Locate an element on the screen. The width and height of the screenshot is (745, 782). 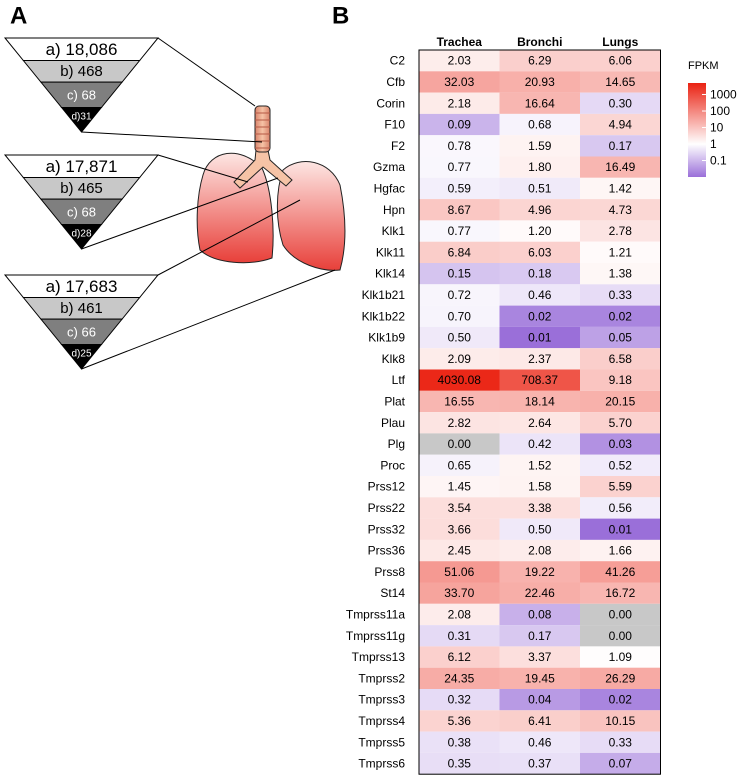
colorbar-label: 1000 is located at coordinates (723, 95).